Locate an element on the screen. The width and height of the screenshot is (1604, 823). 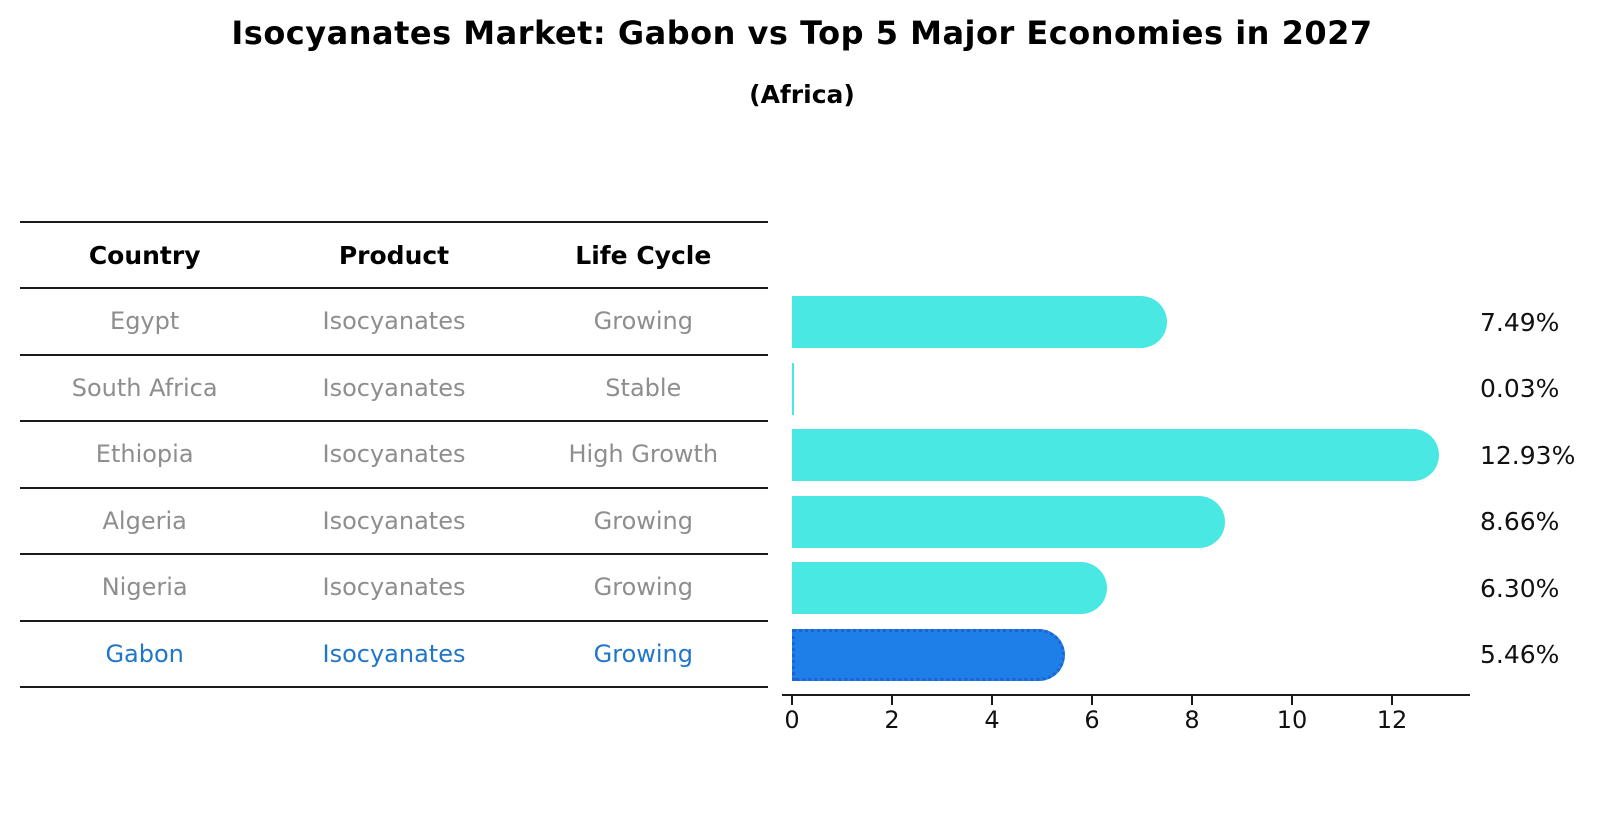
table-header-cell-product: Product is located at coordinates (394, 255).